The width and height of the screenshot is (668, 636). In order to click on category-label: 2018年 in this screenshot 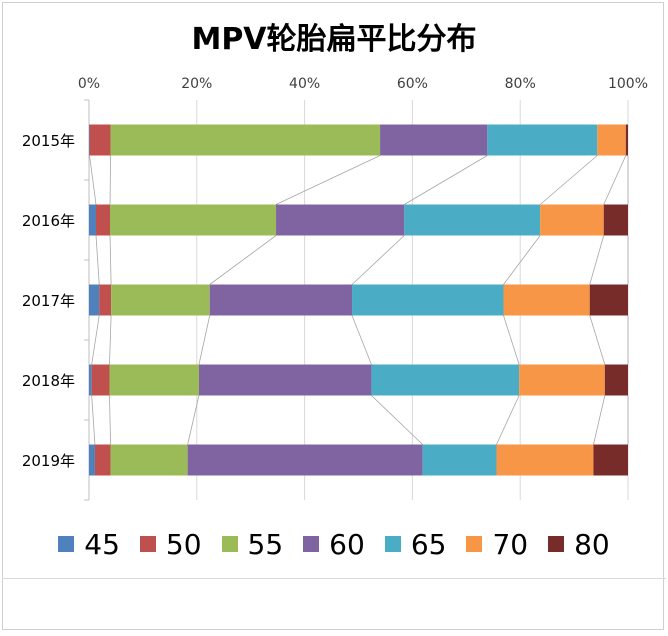, I will do `click(48, 381)`.